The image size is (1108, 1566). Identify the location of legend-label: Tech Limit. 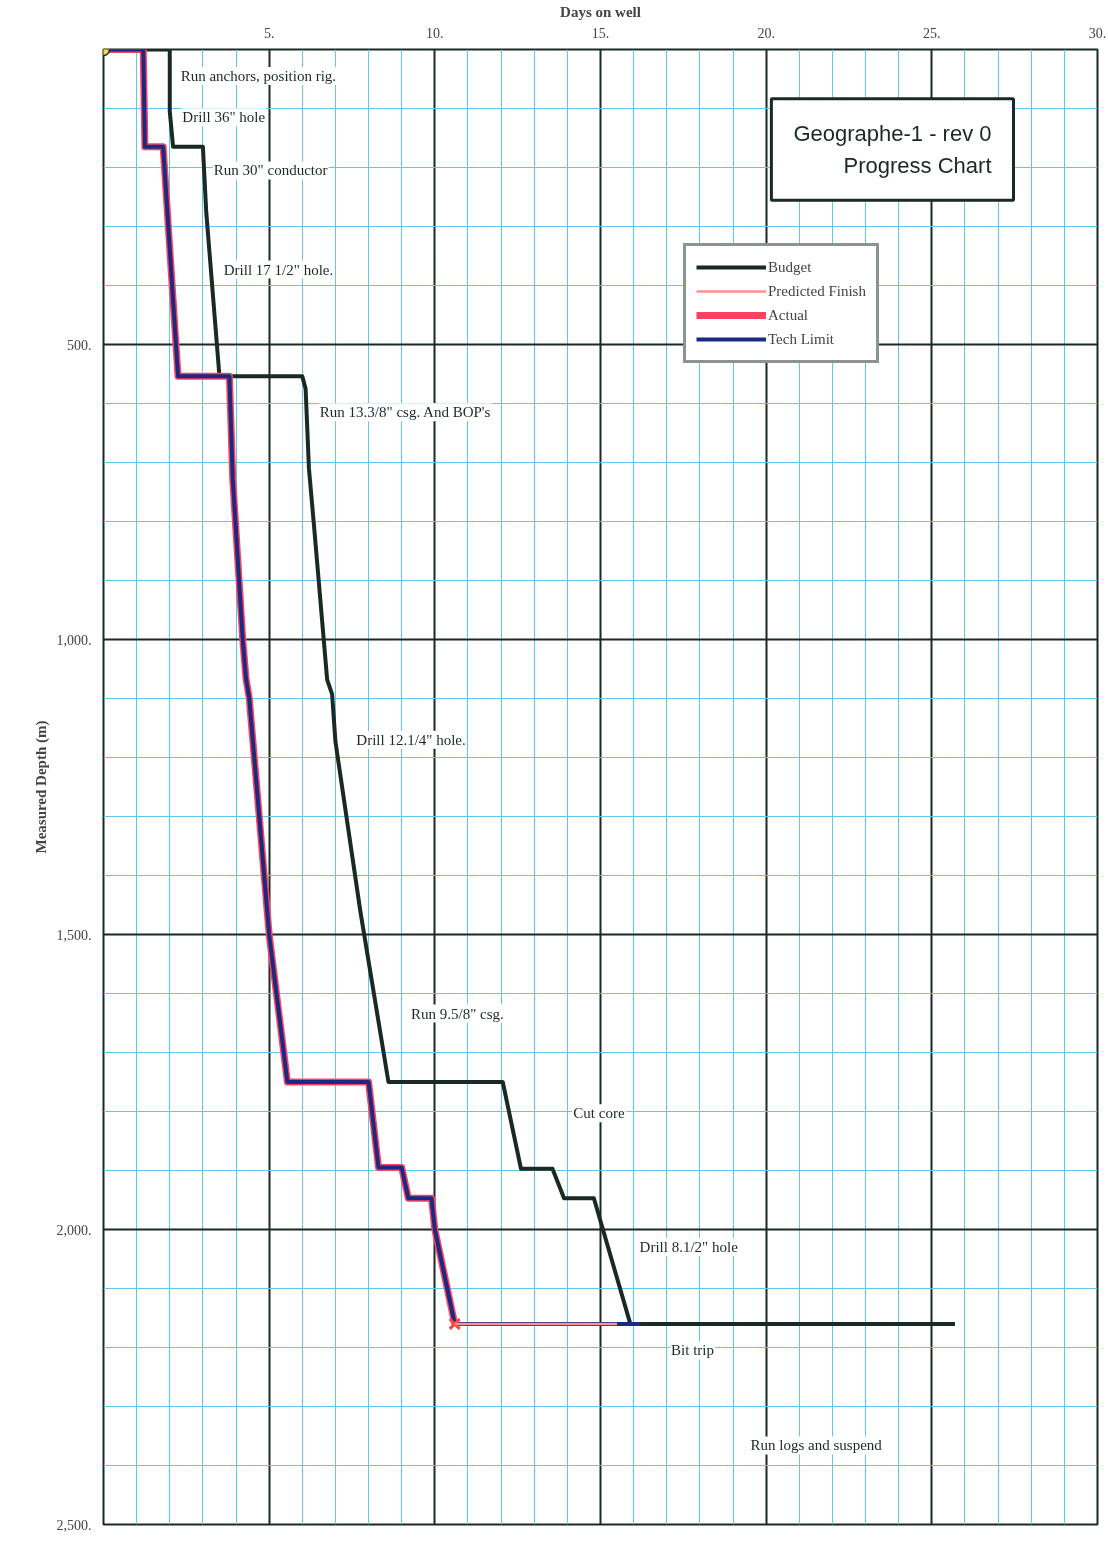
(801, 339).